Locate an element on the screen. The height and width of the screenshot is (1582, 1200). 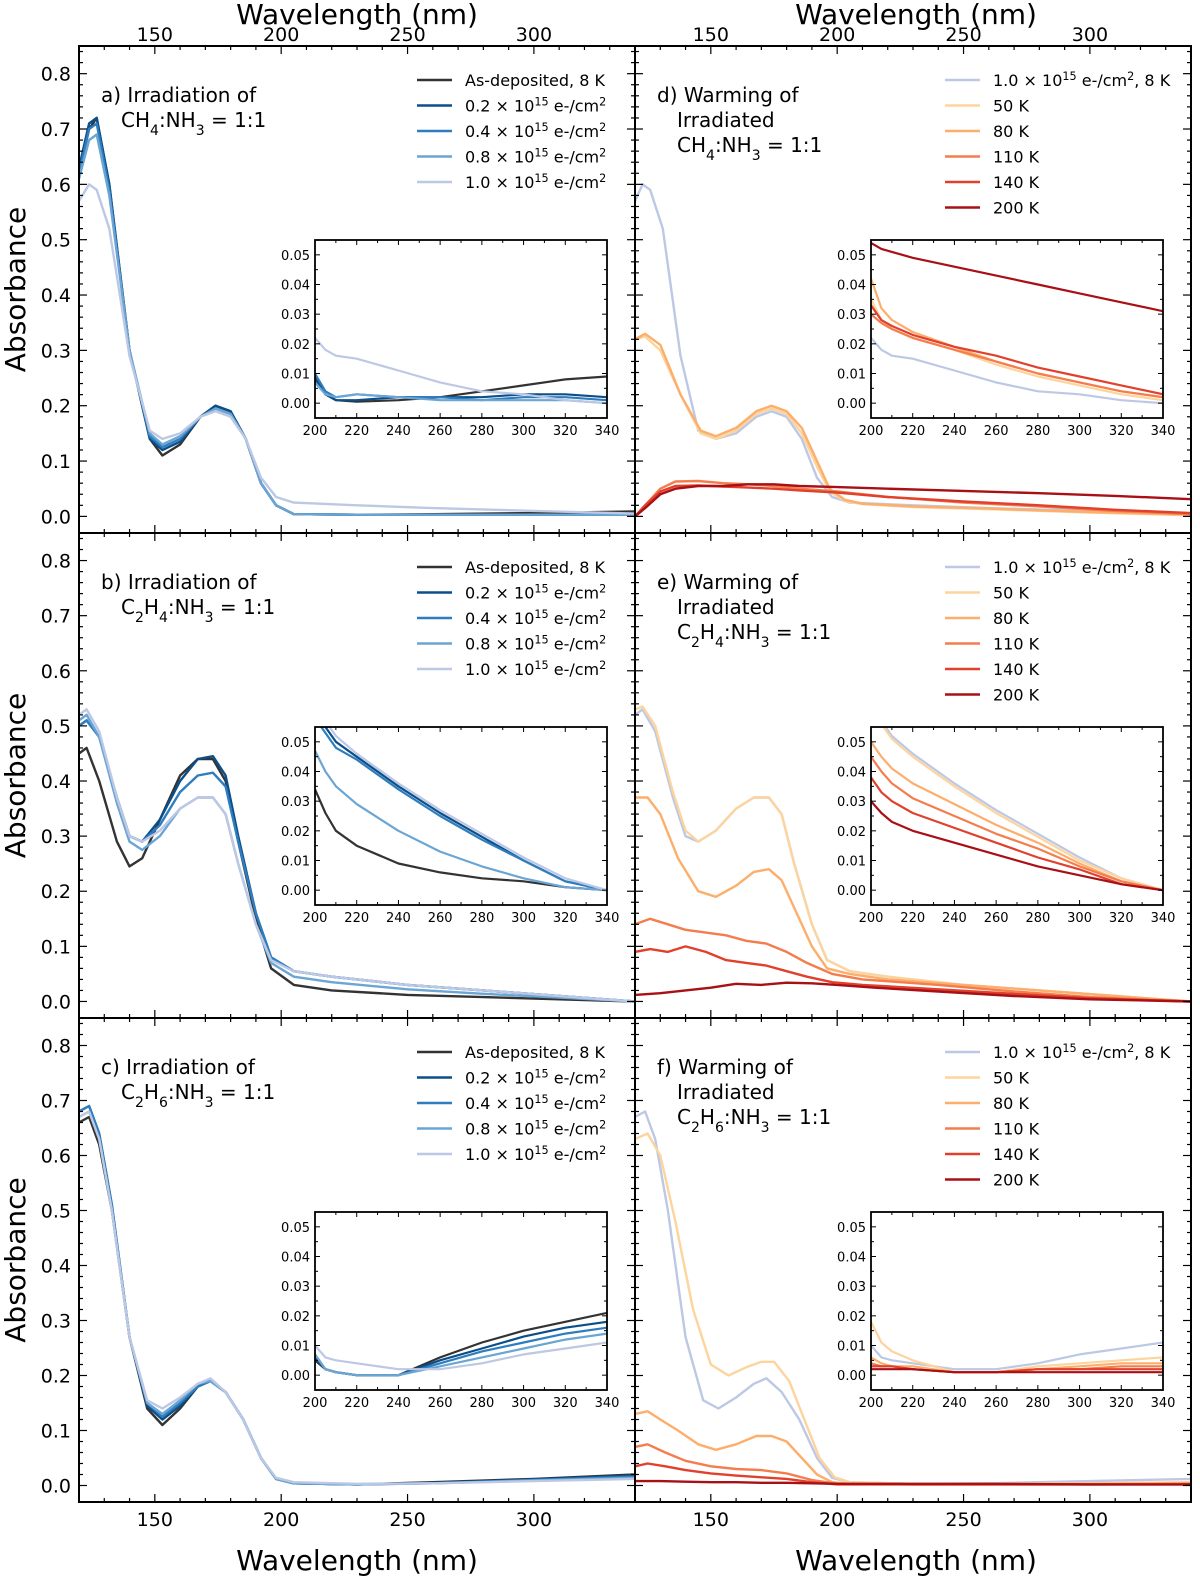
inset-y-tick-label-c: 0.00 is located at coordinates (295, 1376).